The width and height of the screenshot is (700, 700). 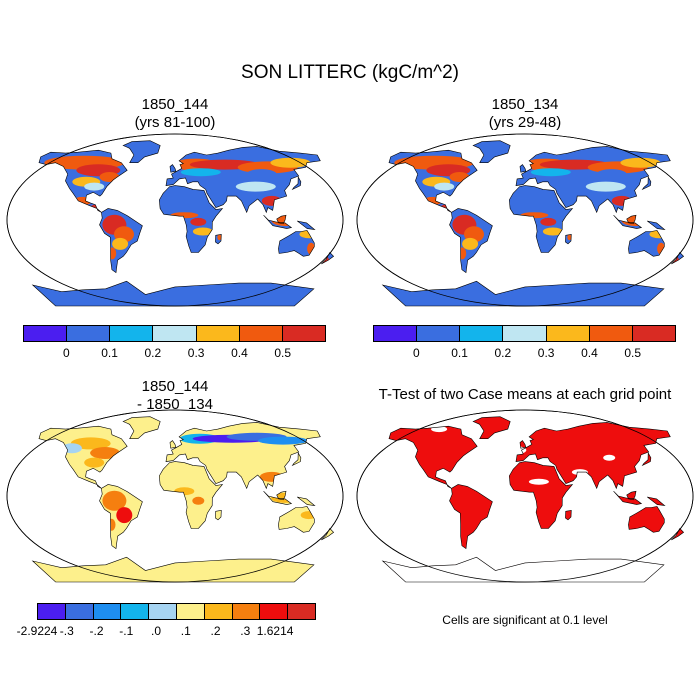 I want to click on panel-title-line2: (yrs 81-100), so click(x=175, y=122).